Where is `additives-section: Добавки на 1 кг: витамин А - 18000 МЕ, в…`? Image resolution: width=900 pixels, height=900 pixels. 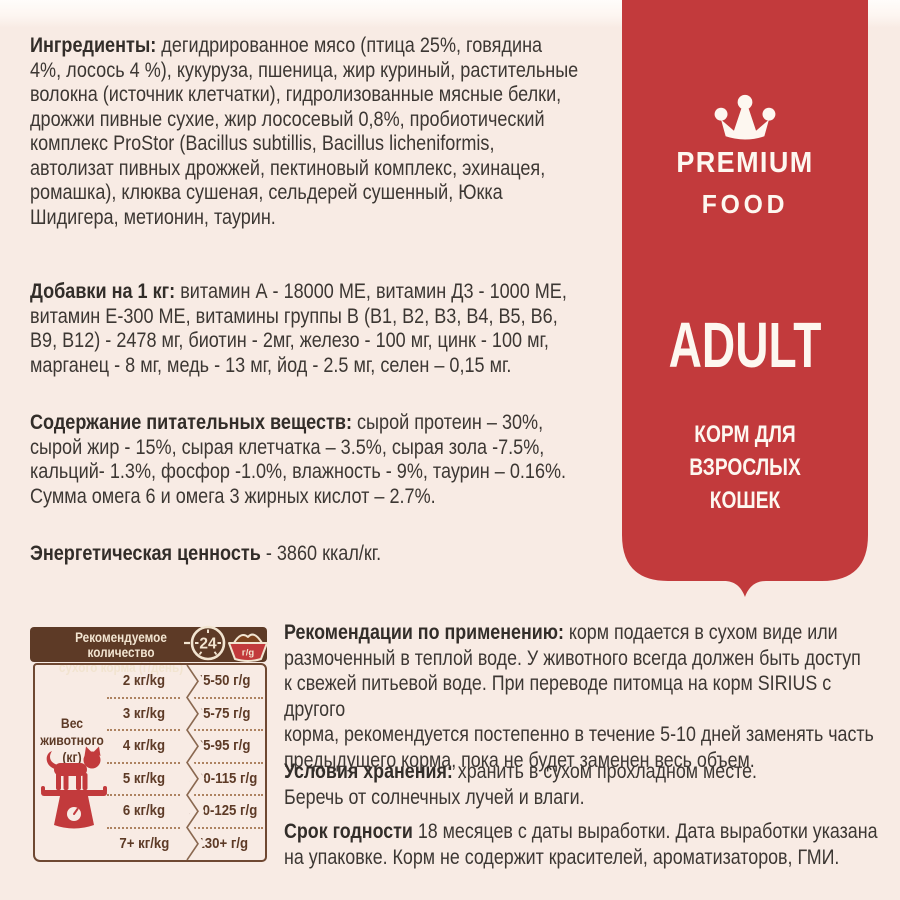
additives-section: Добавки на 1 кг: витамин А - 18000 МЕ, в… is located at coordinates (314, 329).